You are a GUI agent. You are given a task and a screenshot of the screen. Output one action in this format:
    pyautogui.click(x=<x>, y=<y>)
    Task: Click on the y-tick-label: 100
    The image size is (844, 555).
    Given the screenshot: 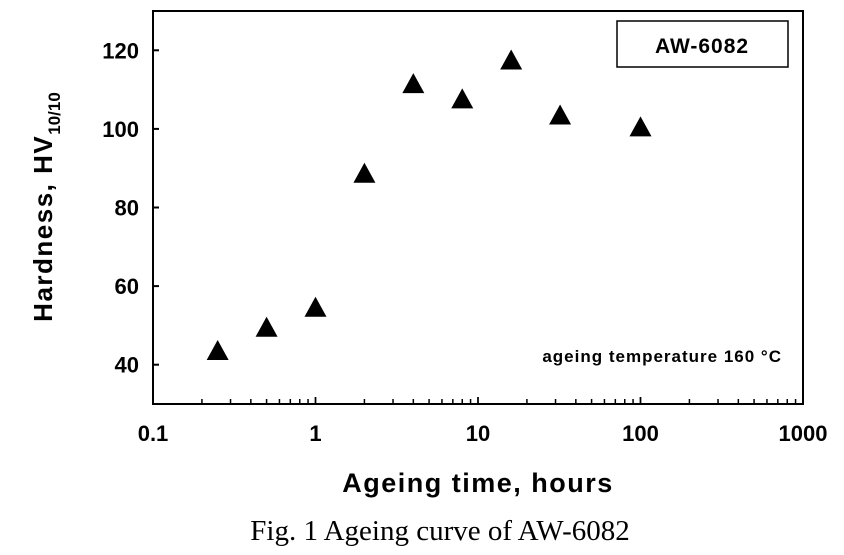 What is the action you would take?
    pyautogui.click(x=120, y=129)
    